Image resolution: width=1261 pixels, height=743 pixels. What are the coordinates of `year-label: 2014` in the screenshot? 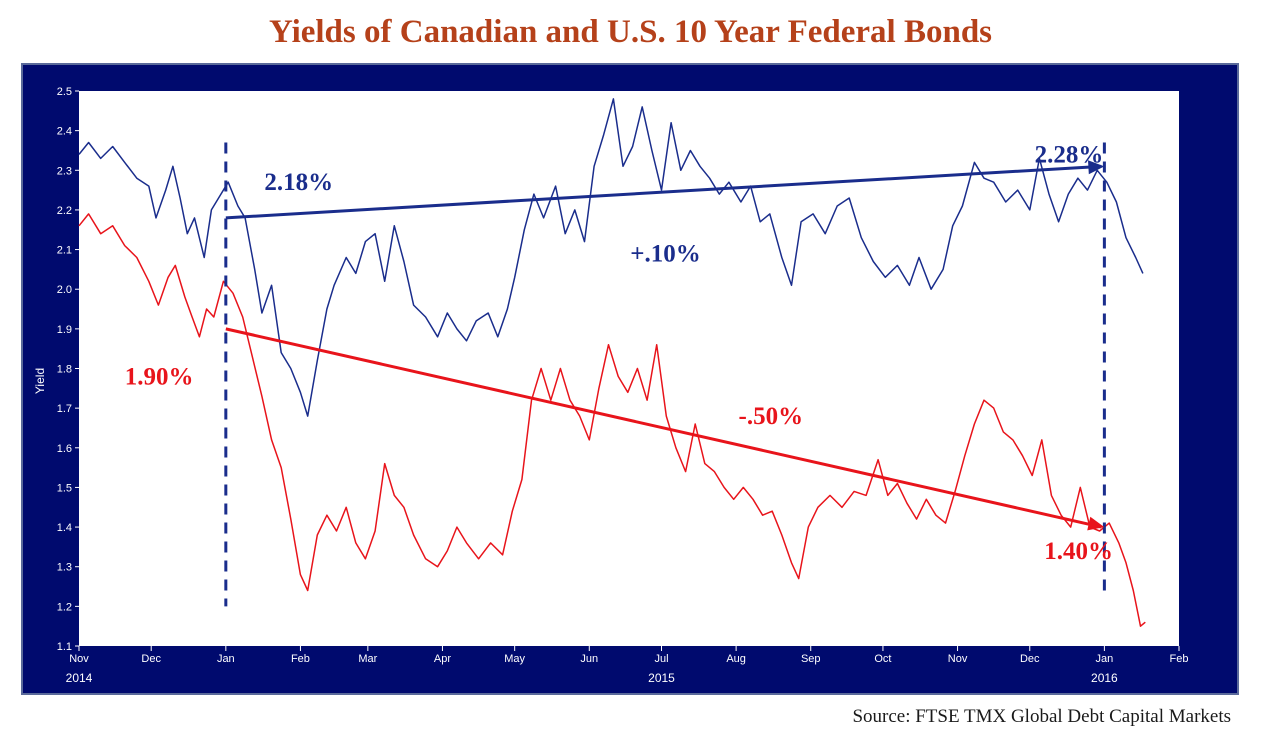 It's located at (79, 678).